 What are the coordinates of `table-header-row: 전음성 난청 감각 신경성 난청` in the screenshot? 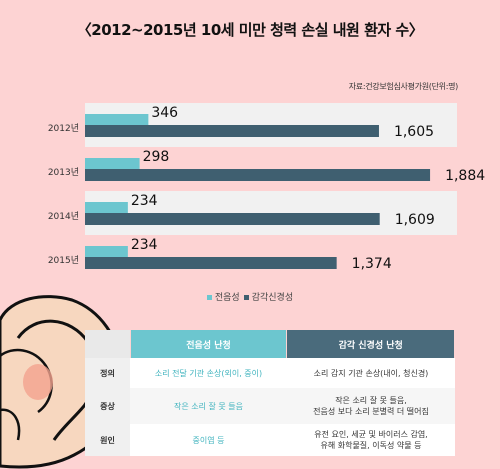 It's located at (270, 344).